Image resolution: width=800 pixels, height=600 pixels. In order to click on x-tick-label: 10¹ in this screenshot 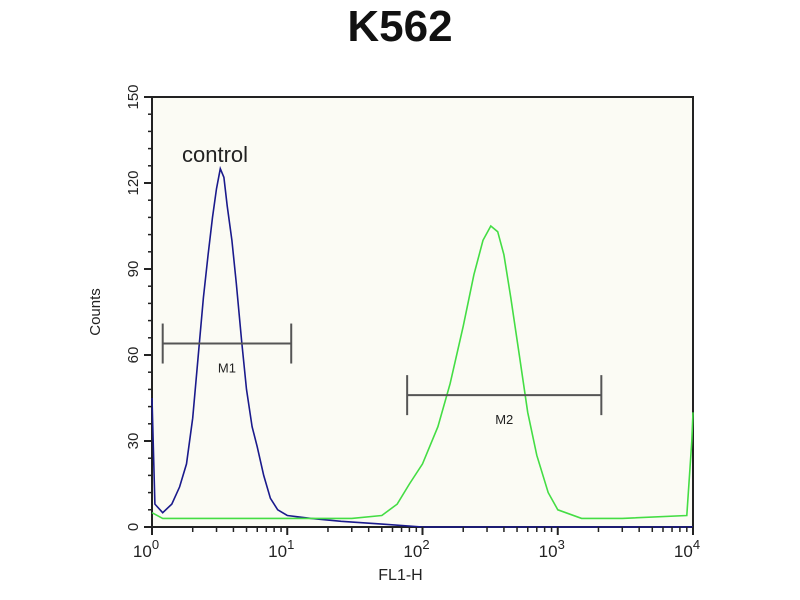, I will do `click(281, 549)`.